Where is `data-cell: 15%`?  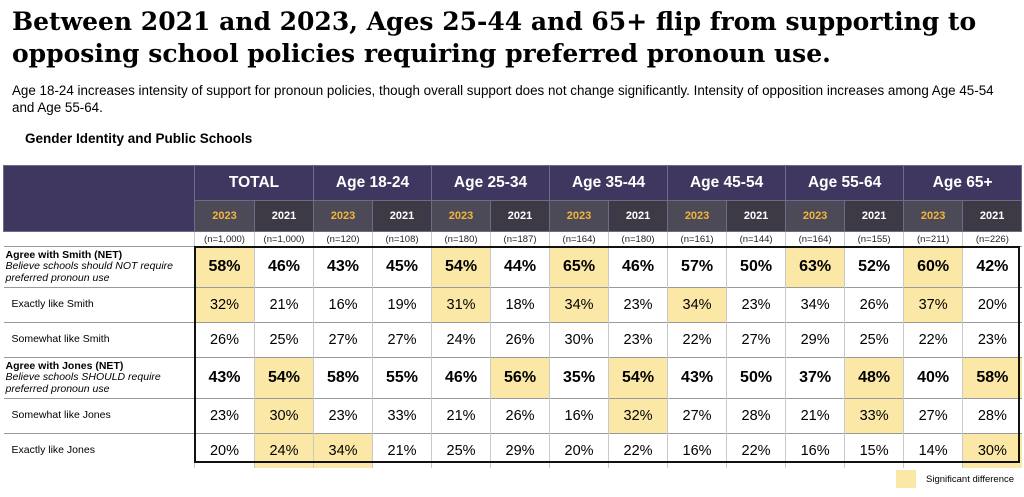
data-cell: 15% is located at coordinates (874, 450).